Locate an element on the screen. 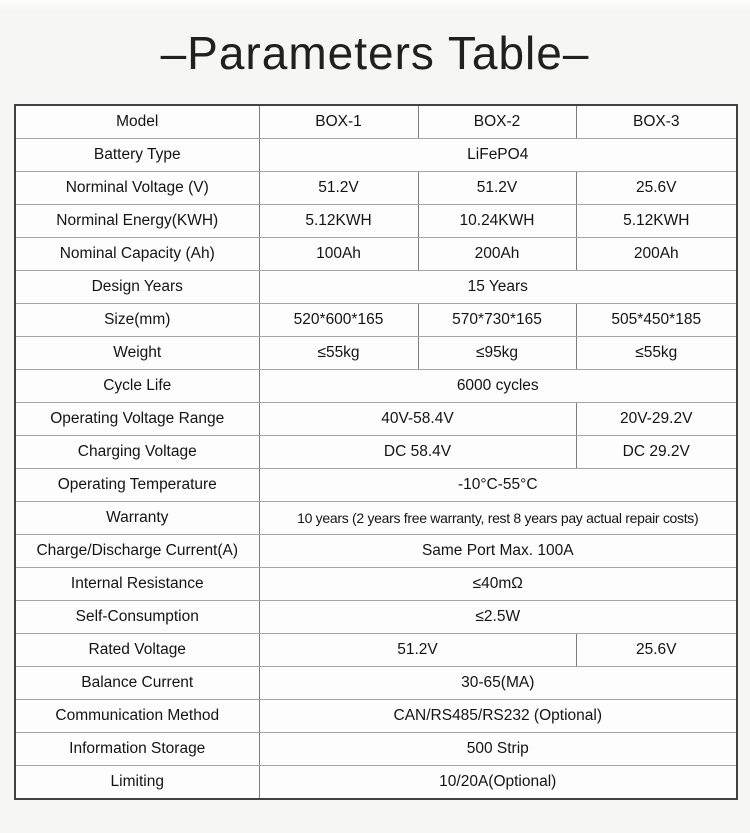  row-value: 15 Years is located at coordinates (498, 287).